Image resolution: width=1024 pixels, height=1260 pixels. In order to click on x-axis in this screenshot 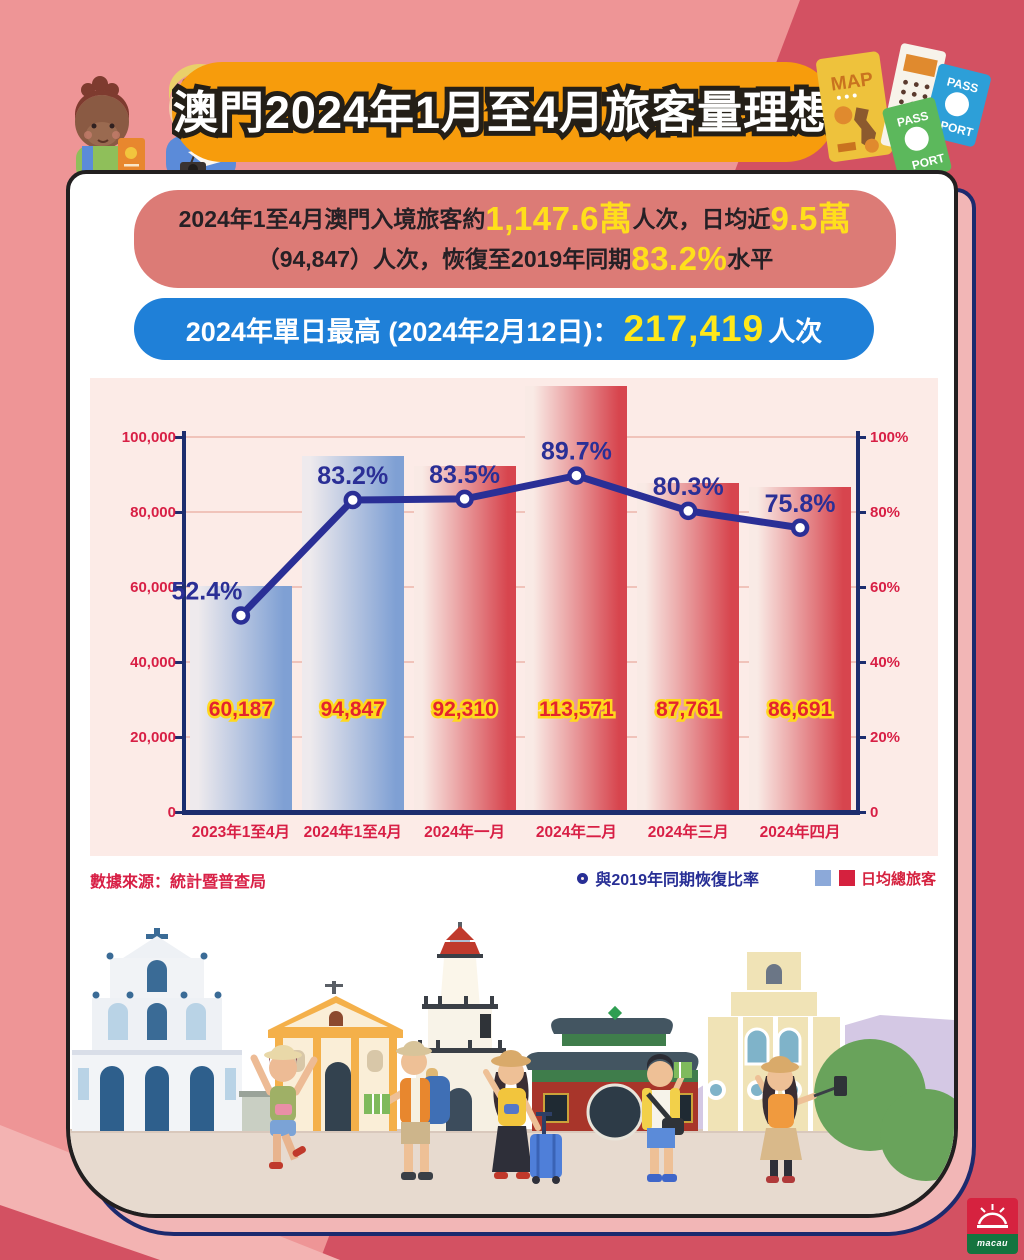, I will do `click(521, 812)`.